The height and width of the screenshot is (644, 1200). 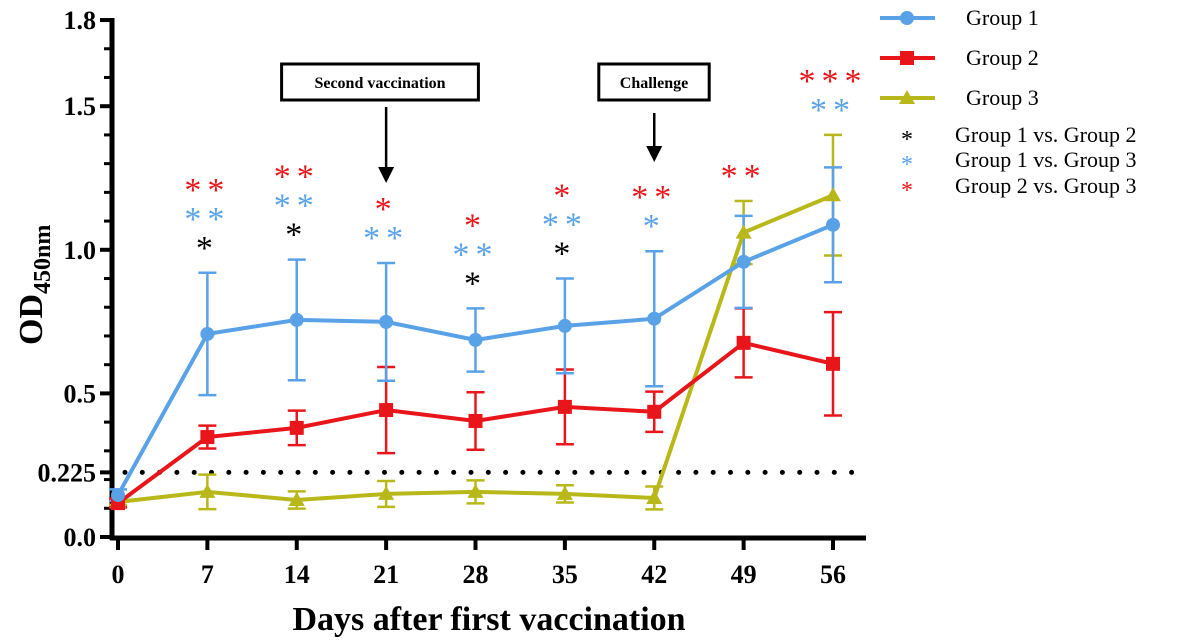 What do you see at coordinates (565, 574) in the screenshot?
I see `x-tick-label: 35` at bounding box center [565, 574].